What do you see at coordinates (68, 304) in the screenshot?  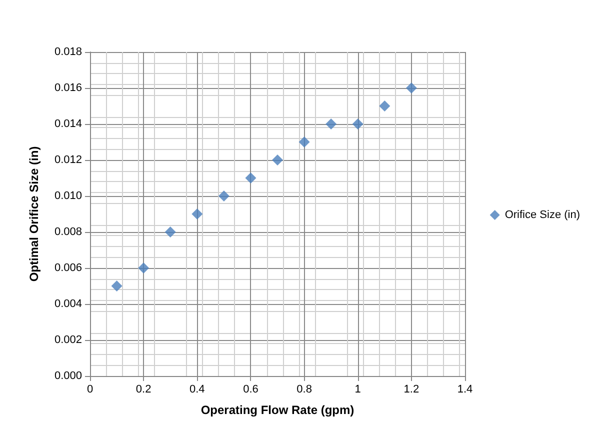 I see `y-tick-label: 0.004` at bounding box center [68, 304].